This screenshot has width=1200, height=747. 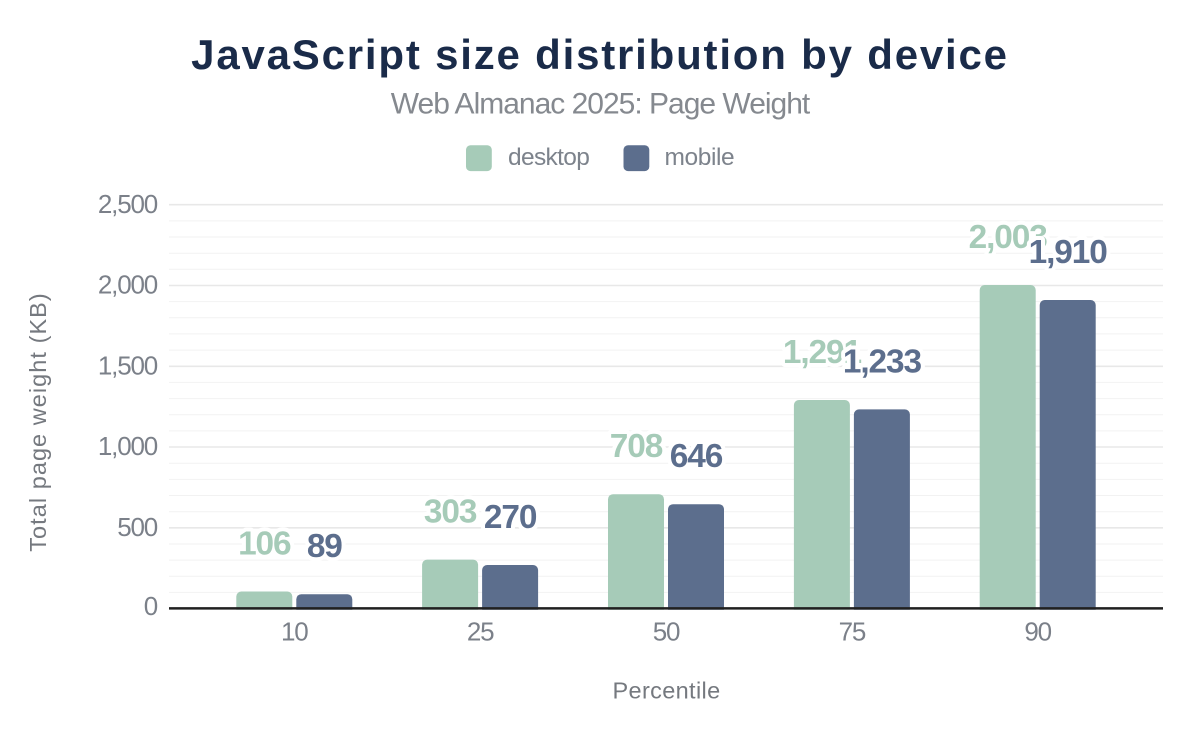 I want to click on svg-text: 1,000, so click(x=128, y=446).